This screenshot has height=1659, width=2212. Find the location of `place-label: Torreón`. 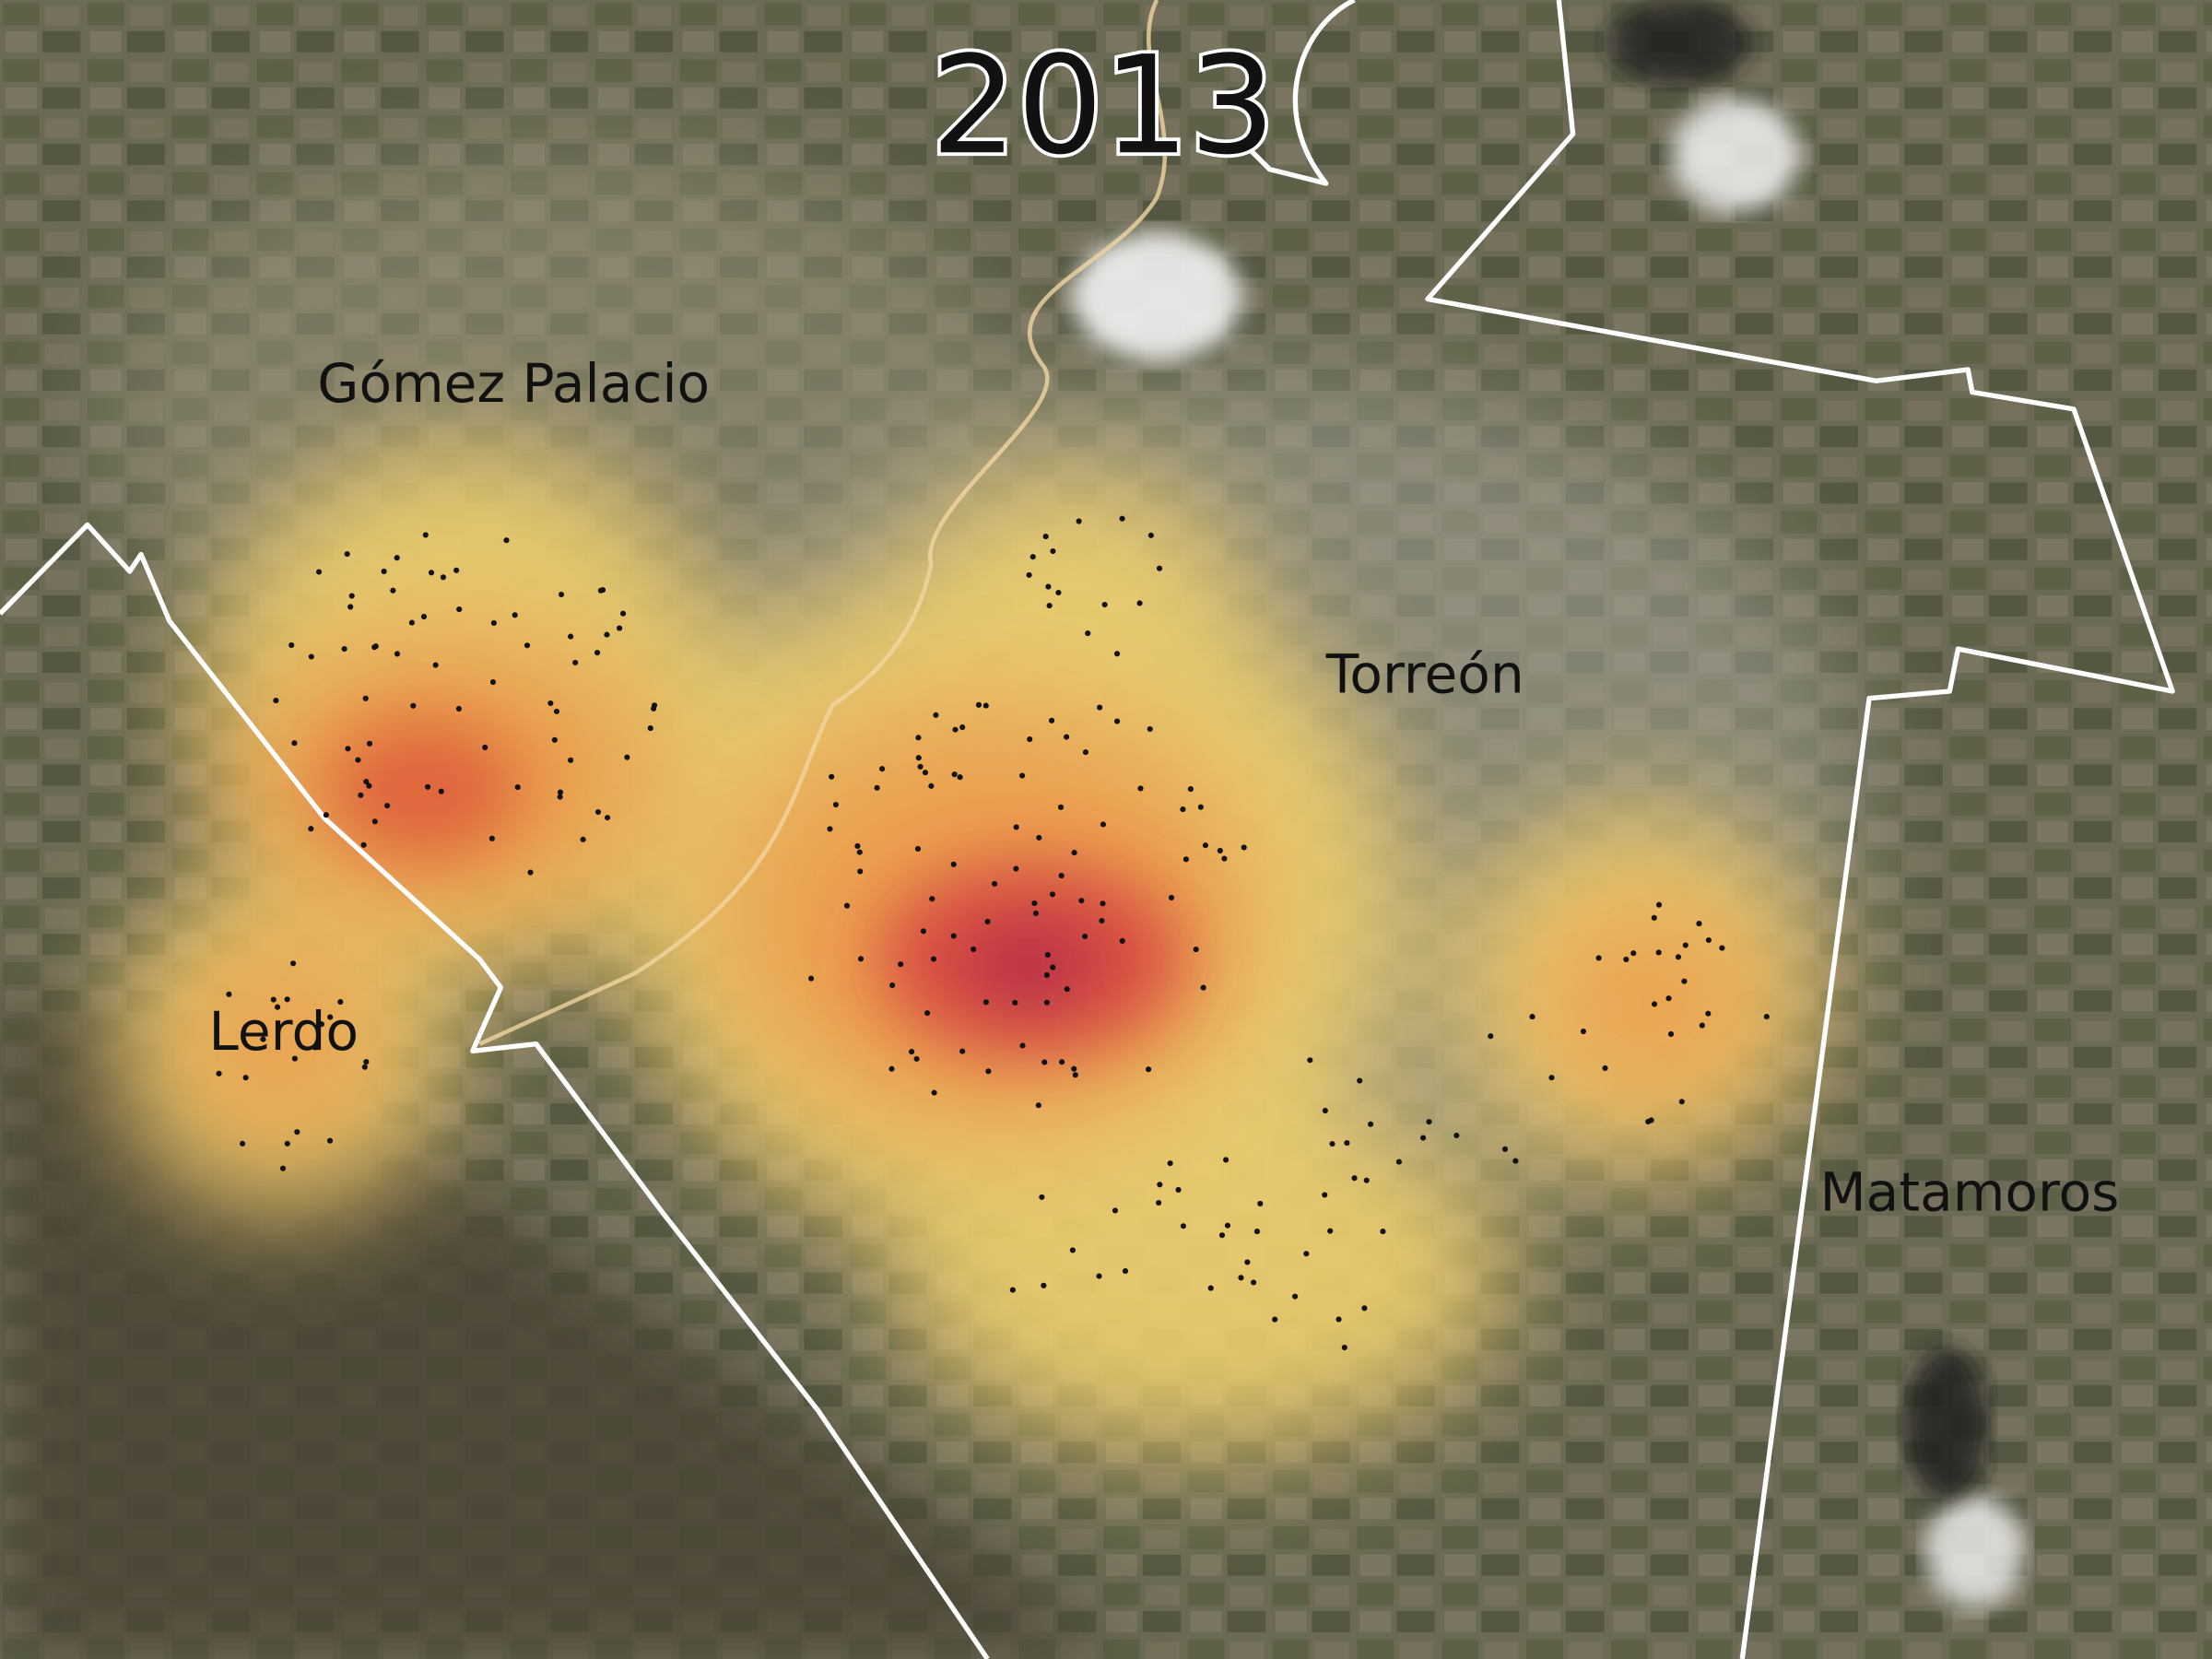

place-label: Torreón is located at coordinates (1424, 674).